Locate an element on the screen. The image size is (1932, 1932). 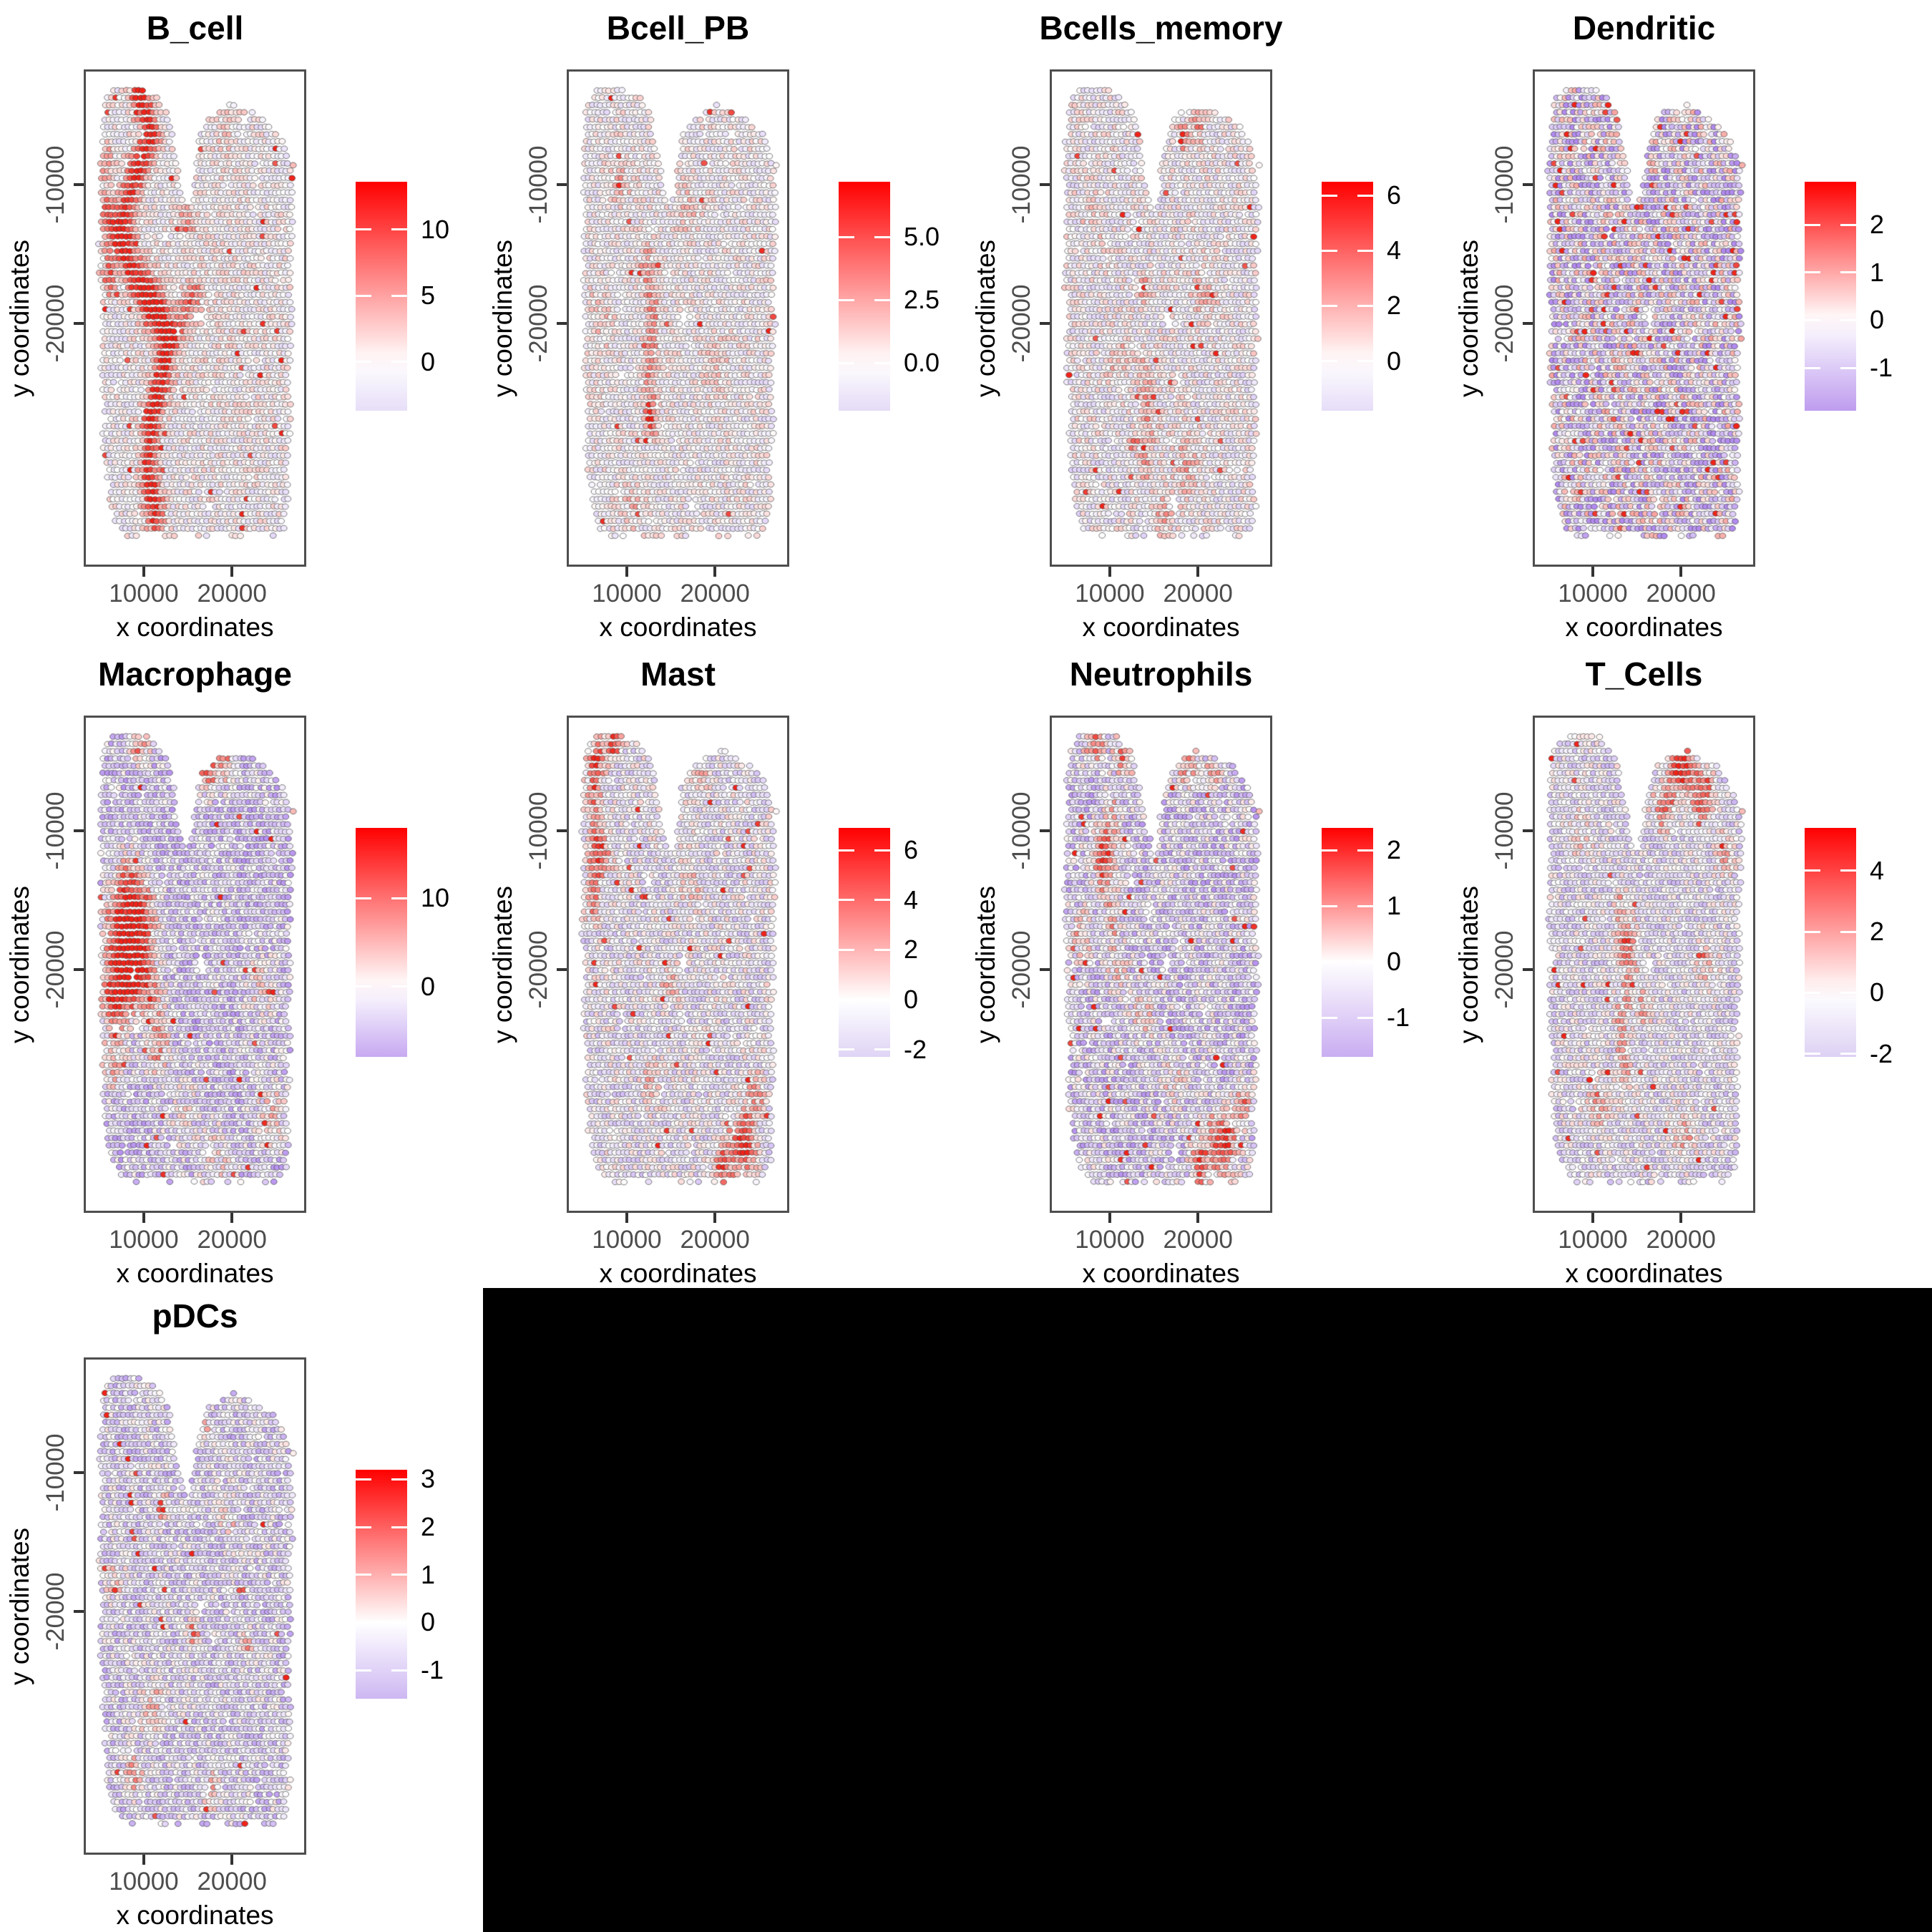
legend-tick-label: 4 is located at coordinates (1877, 870).